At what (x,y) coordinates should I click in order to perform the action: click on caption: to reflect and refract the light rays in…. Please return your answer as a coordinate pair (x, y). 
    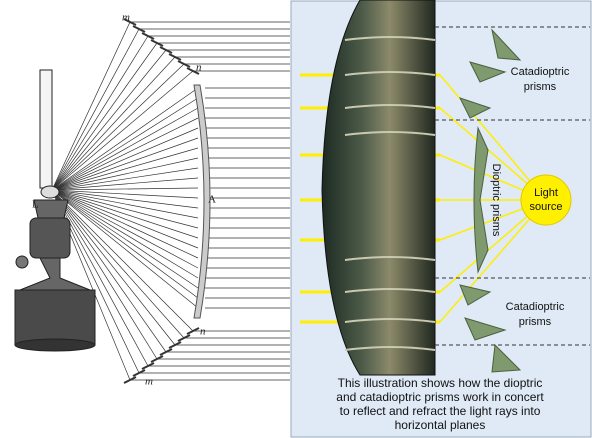
    Looking at the image, I should click on (440, 411).